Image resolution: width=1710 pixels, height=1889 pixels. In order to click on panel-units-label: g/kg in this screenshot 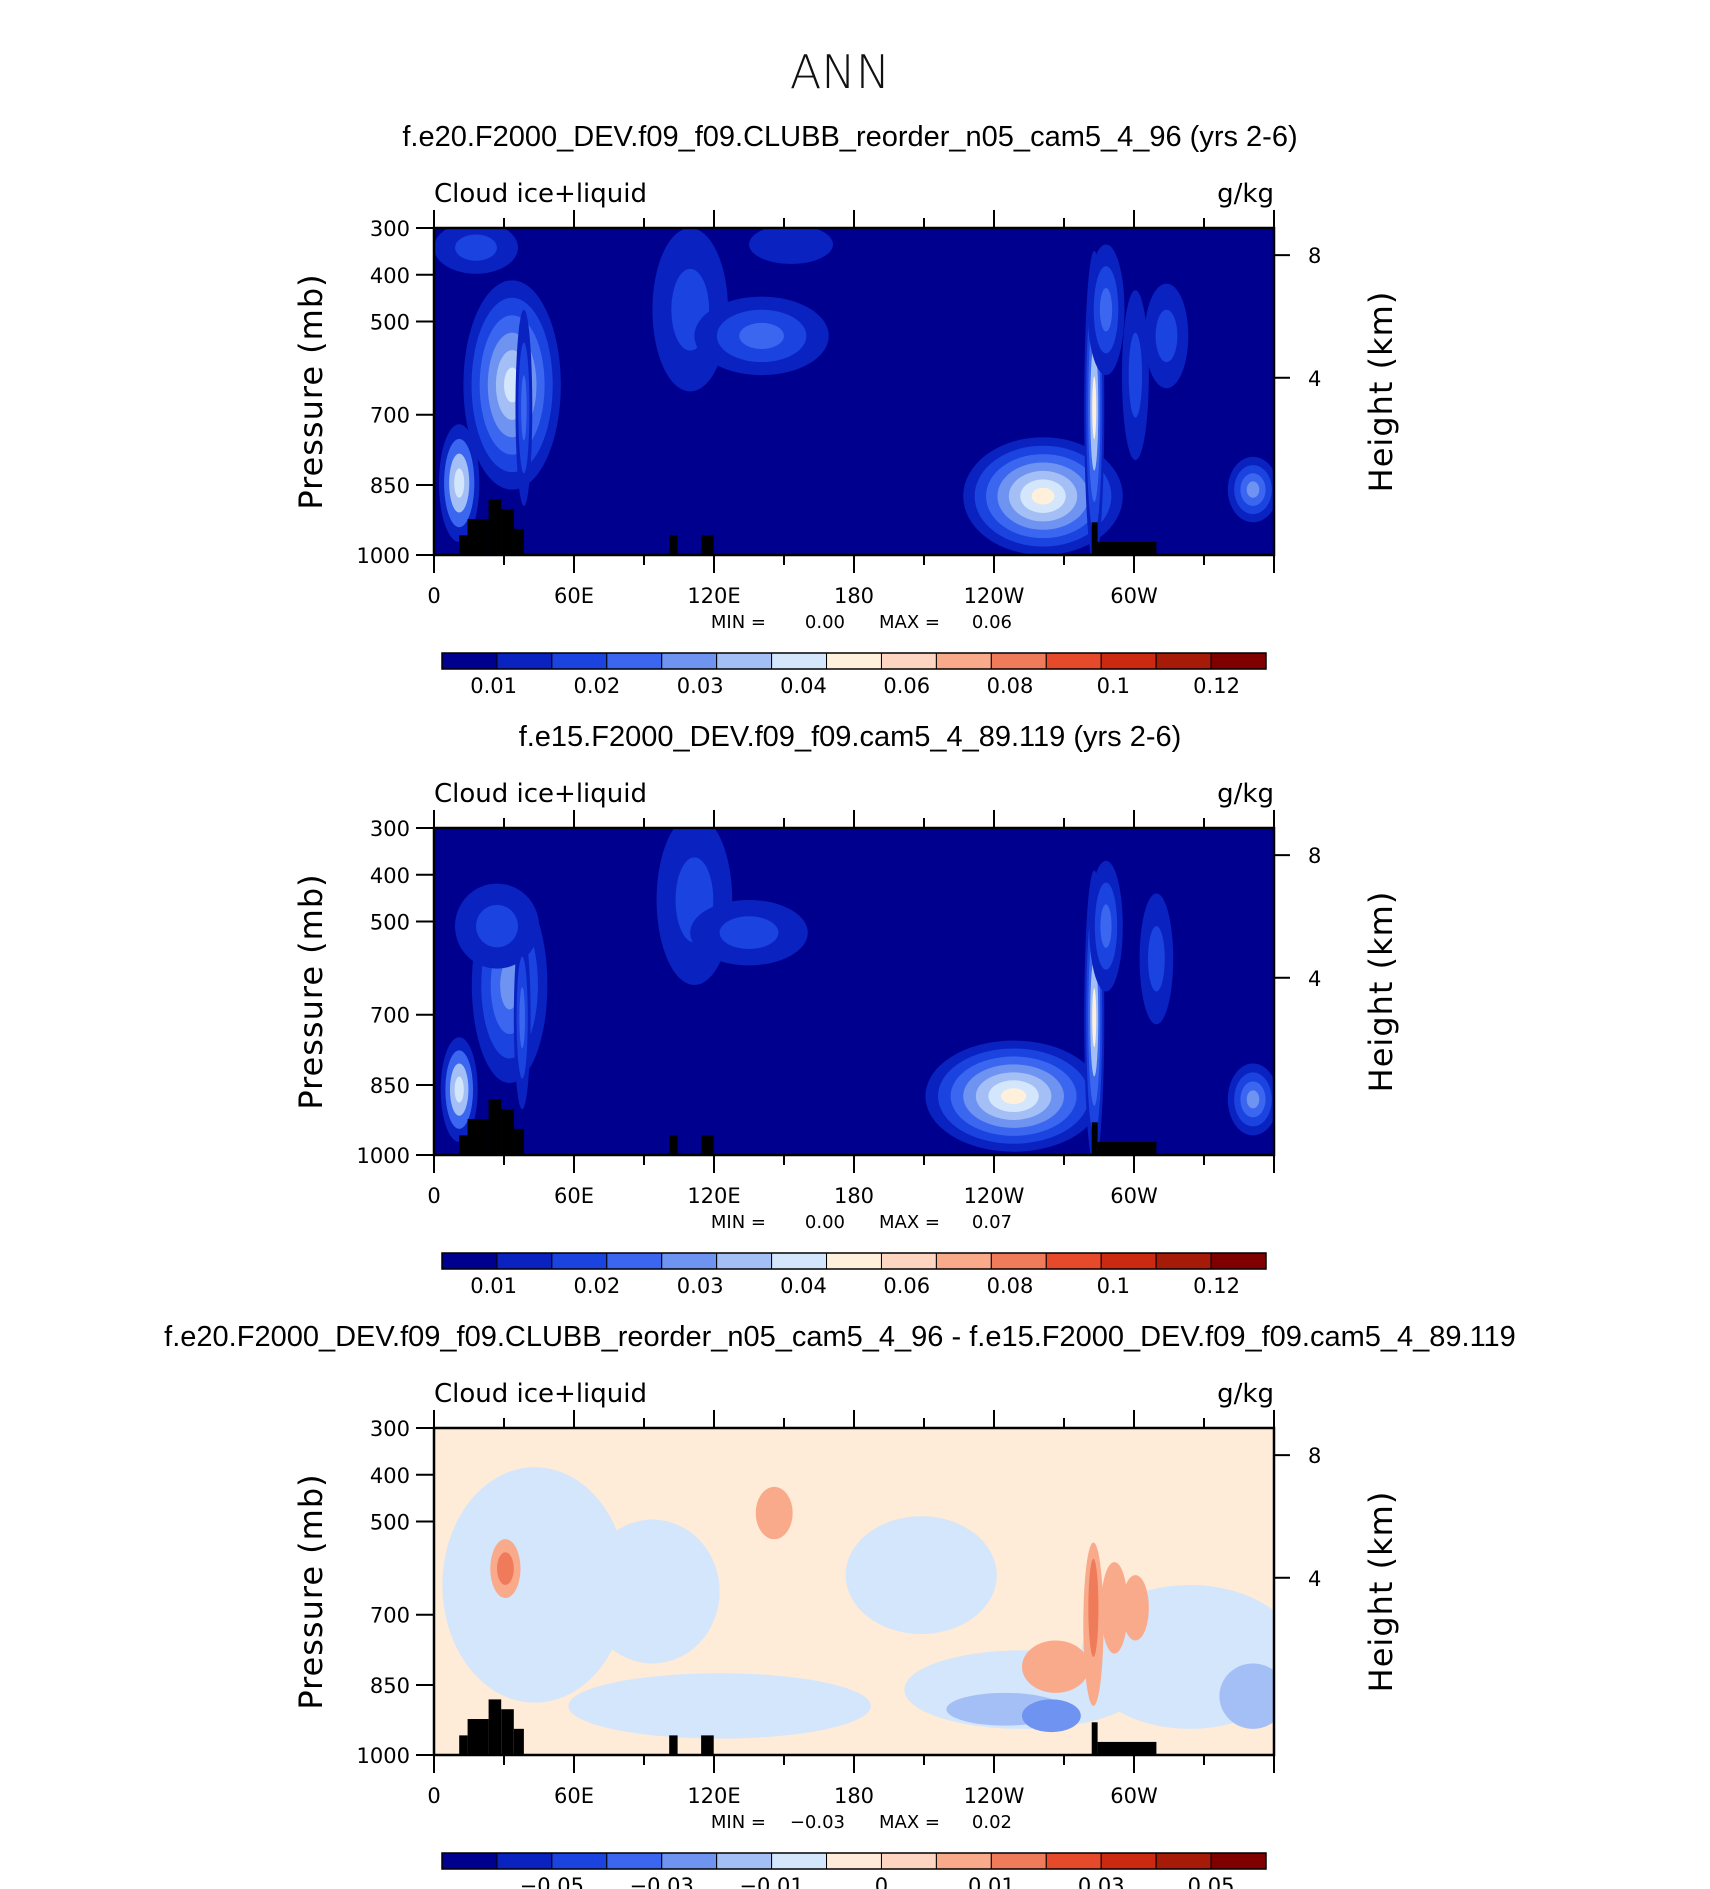, I will do `click(1245, 1394)`.